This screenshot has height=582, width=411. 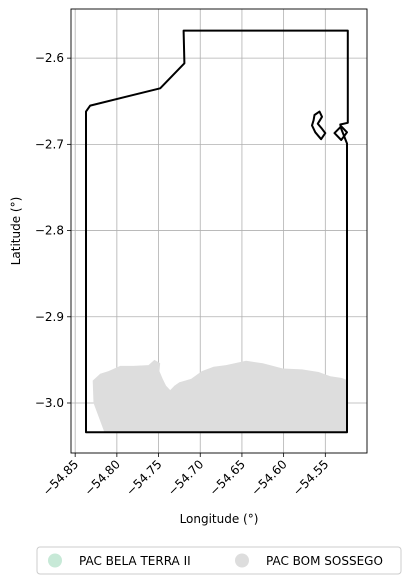 I want to click on x-tick-label: −54.55, so click(x=310, y=477).